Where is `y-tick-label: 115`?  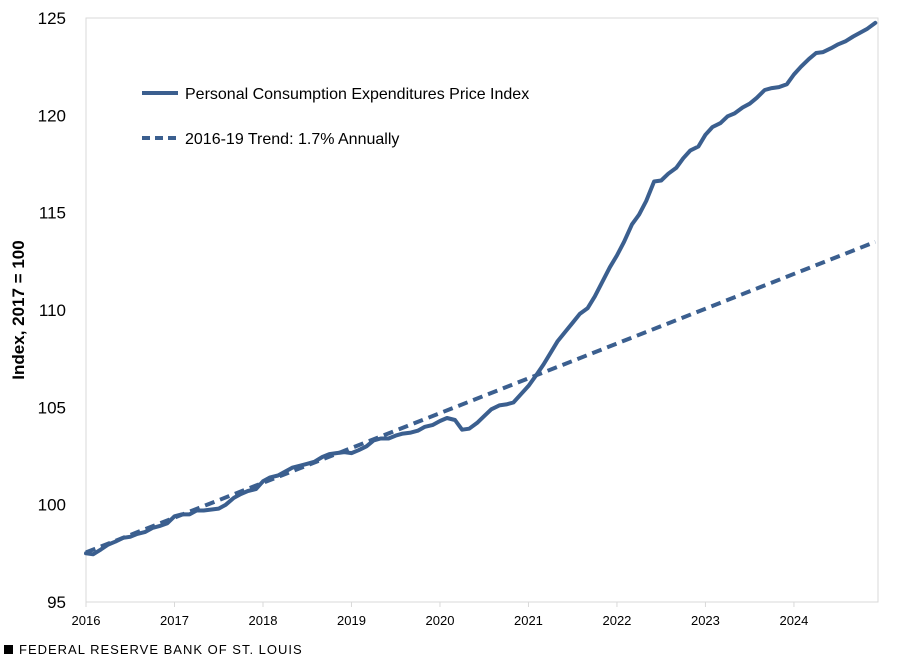 y-tick-label: 115 is located at coordinates (52, 213).